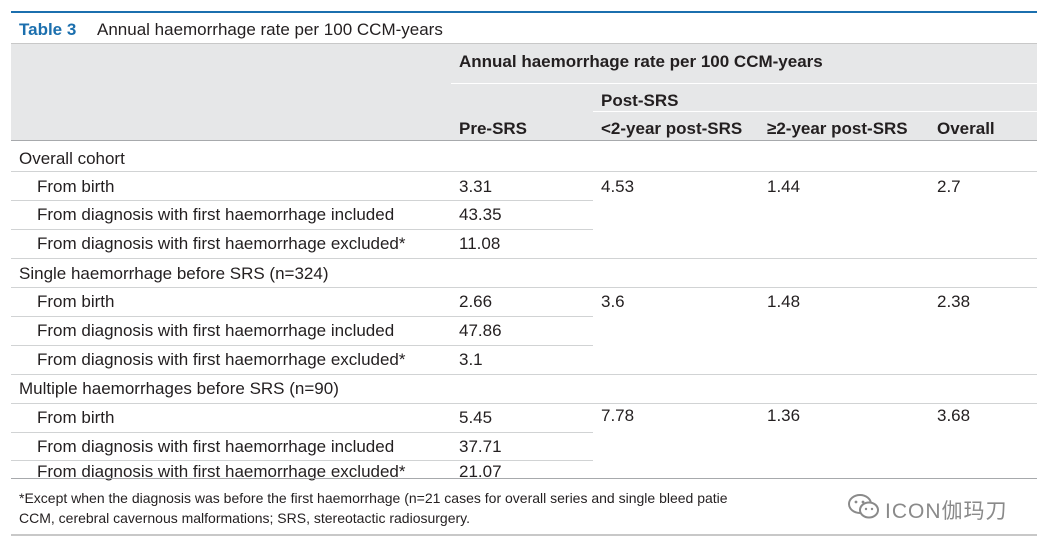 Image resolution: width=1049 pixels, height=549 pixels. Describe the element at coordinates (179, 388) in the screenshot. I see `group-name: Multiple haemorrhages before SRS (n=90)` at that location.